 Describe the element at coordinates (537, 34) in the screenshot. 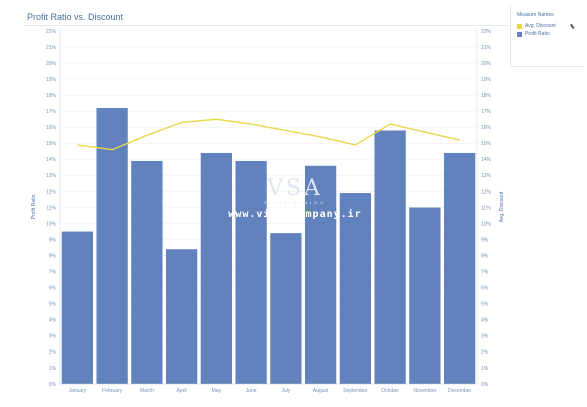

I see `legend-label-profit-ratio: Profit Ratio` at that location.